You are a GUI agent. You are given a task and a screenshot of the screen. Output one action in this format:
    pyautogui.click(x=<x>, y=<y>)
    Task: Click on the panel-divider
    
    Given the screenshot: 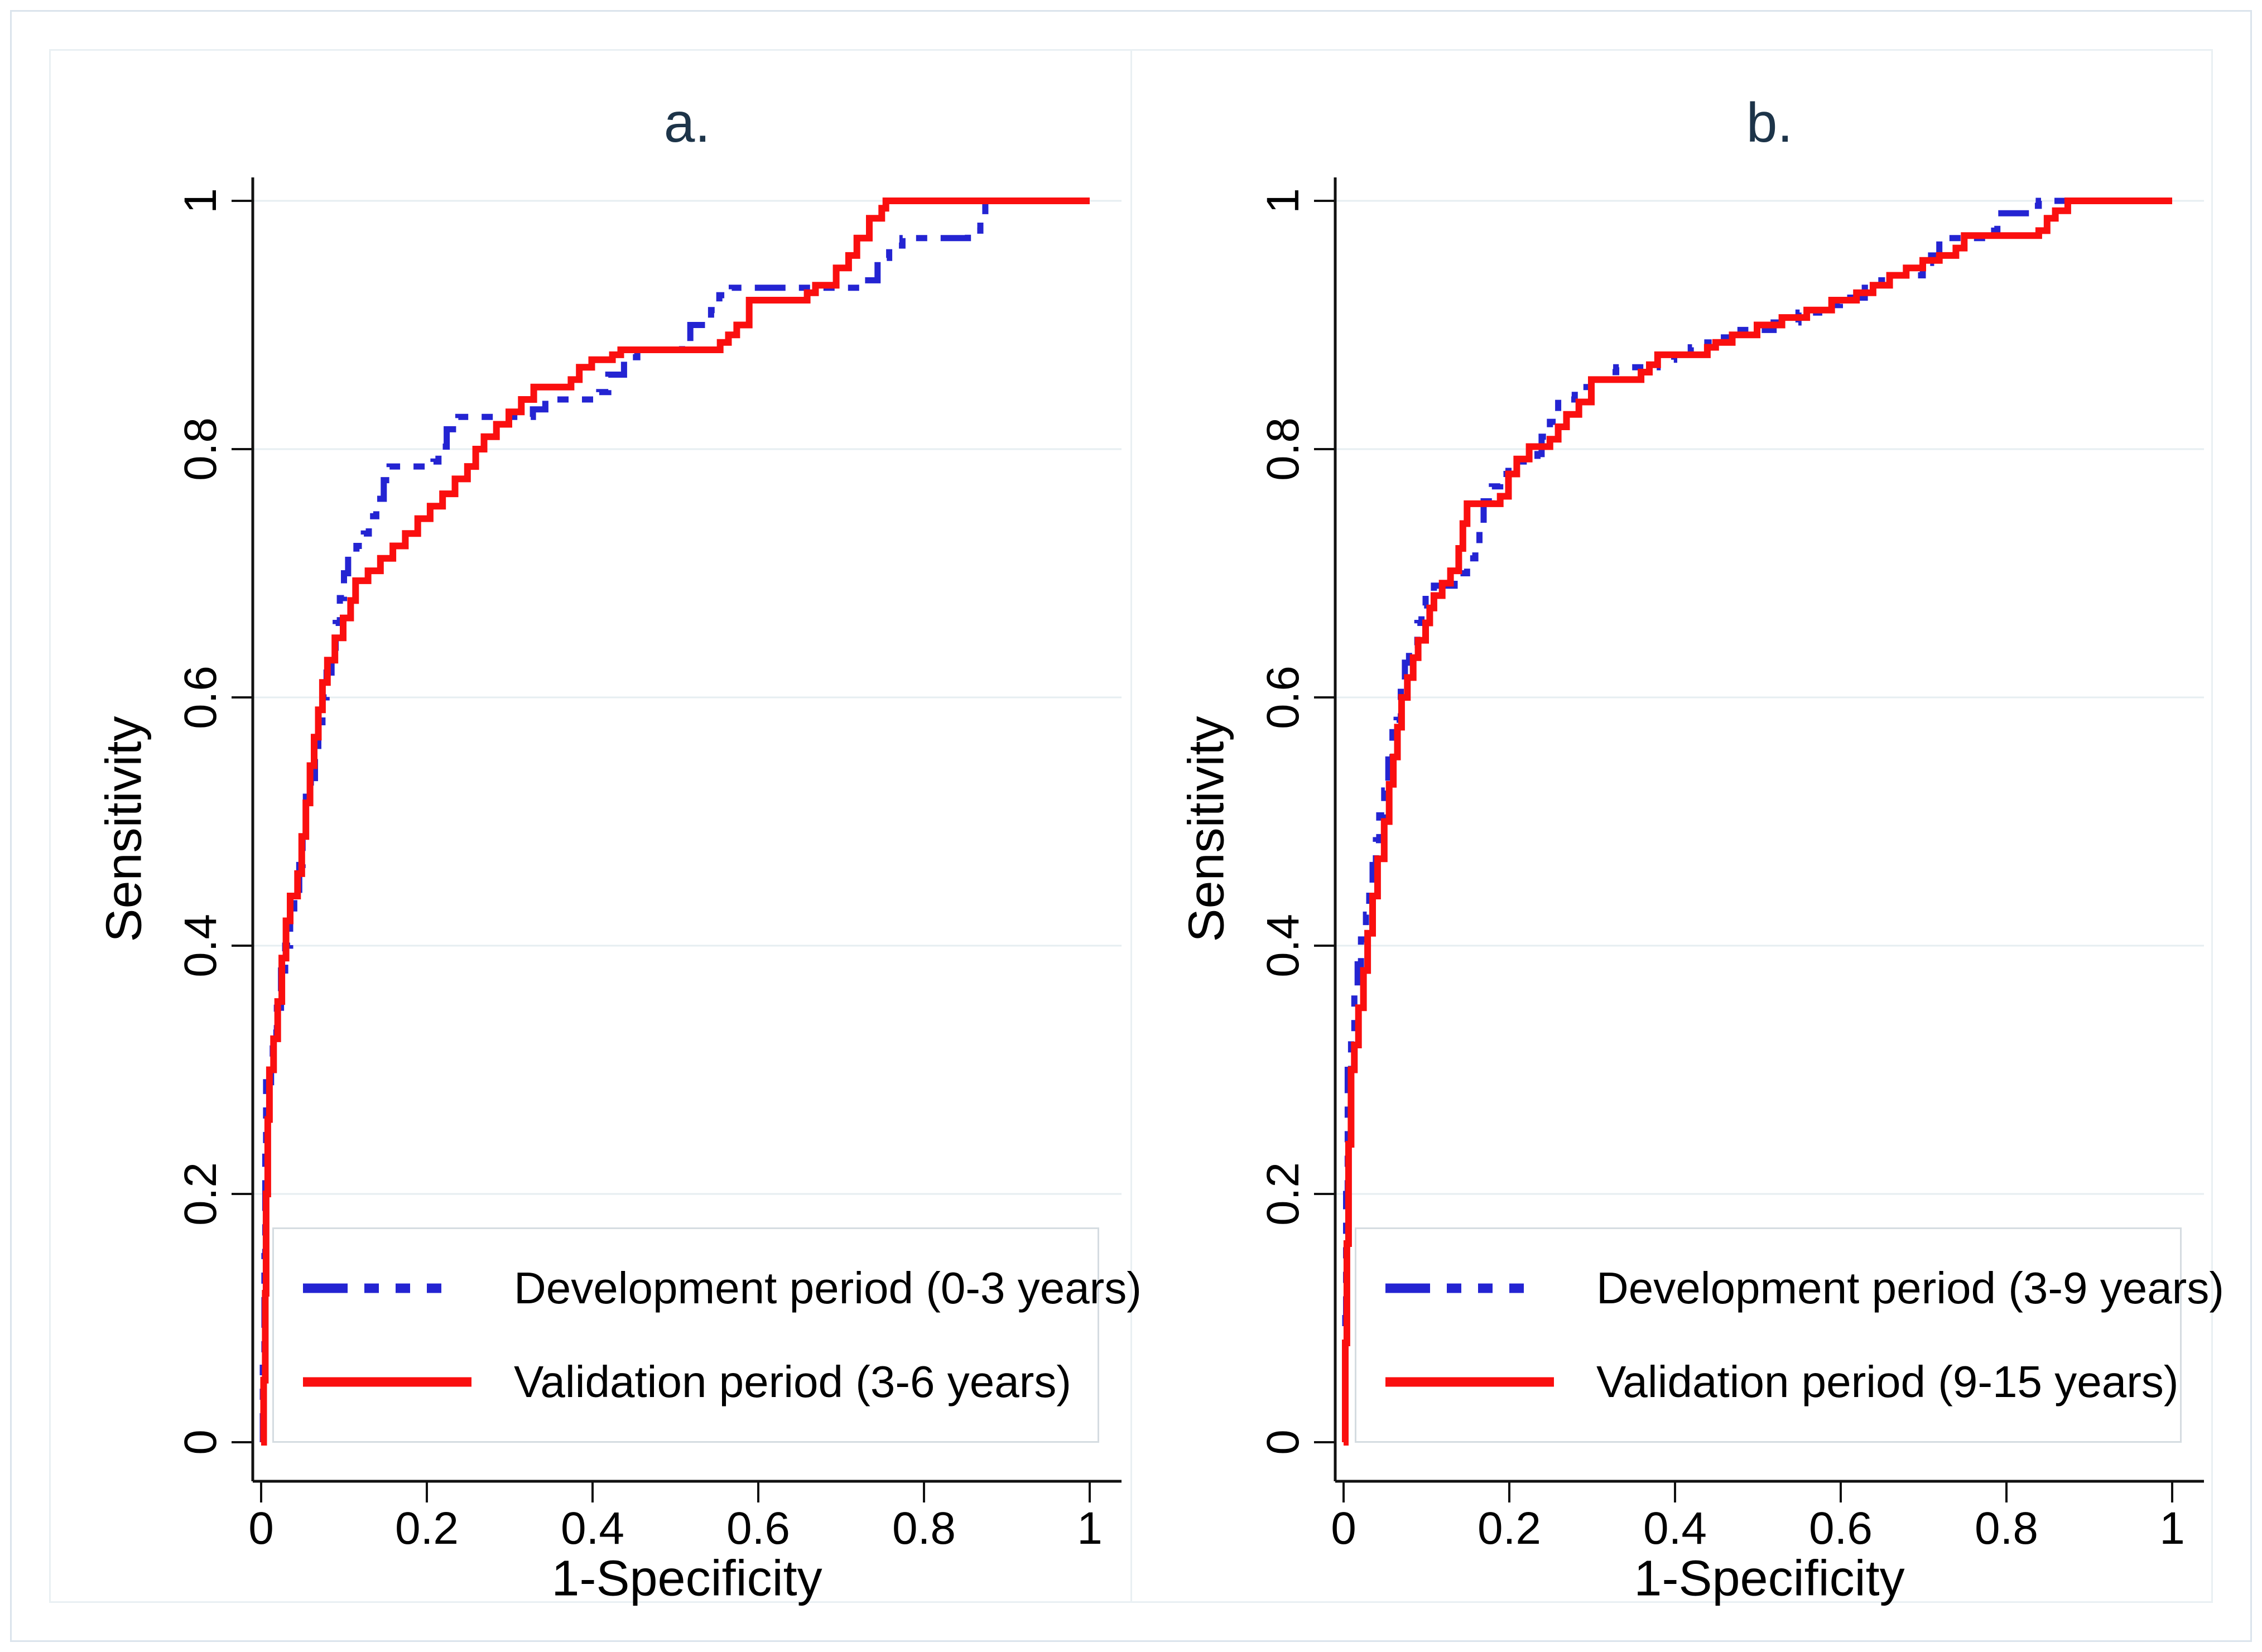 What is the action you would take?
    pyautogui.click(x=1131, y=826)
    